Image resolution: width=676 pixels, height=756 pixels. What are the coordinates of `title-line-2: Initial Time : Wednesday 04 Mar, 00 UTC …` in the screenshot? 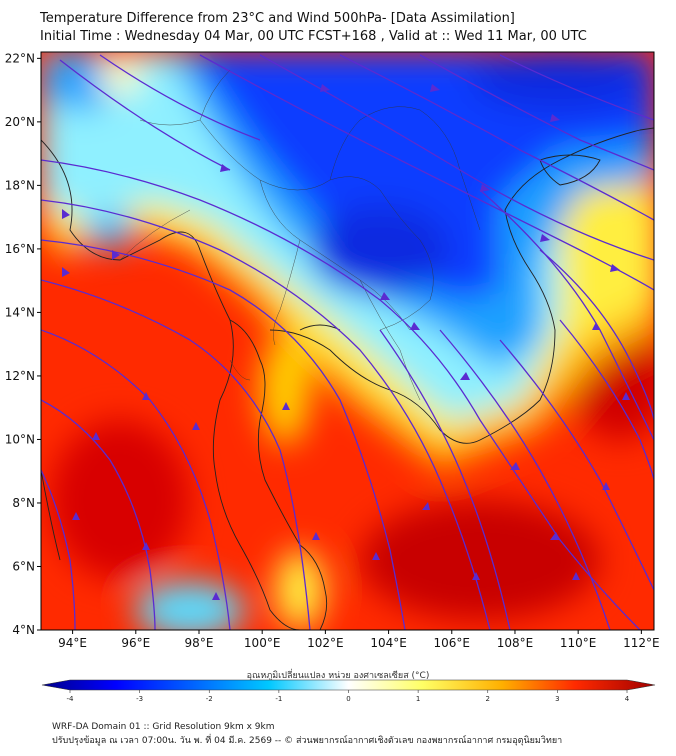 It's located at (313, 36).